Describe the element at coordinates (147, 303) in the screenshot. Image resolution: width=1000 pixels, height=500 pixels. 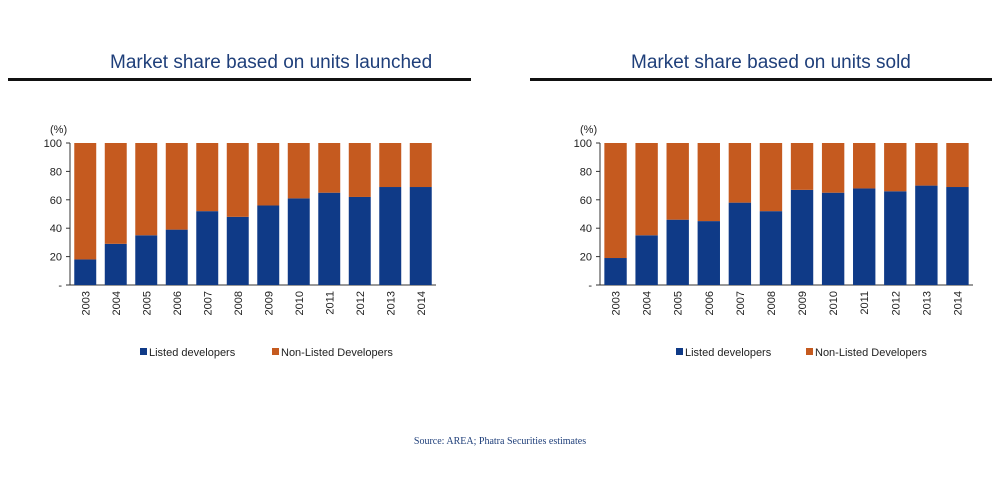
I see `chart-1-x-tick-label: 2005` at that location.